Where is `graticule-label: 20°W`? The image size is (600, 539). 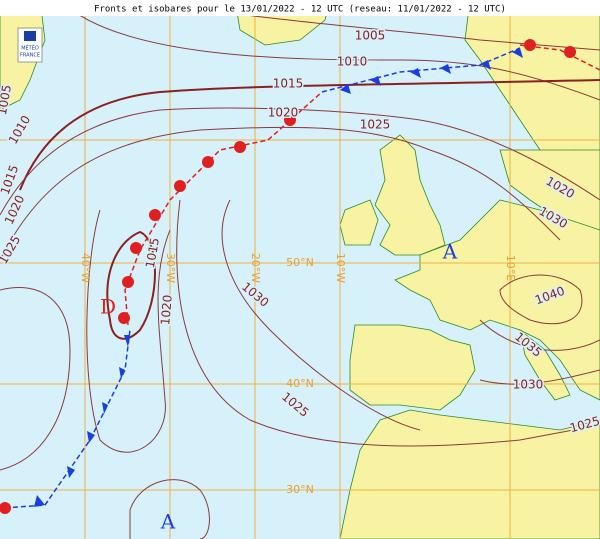 graticule-label: 20°W is located at coordinates (255, 268).